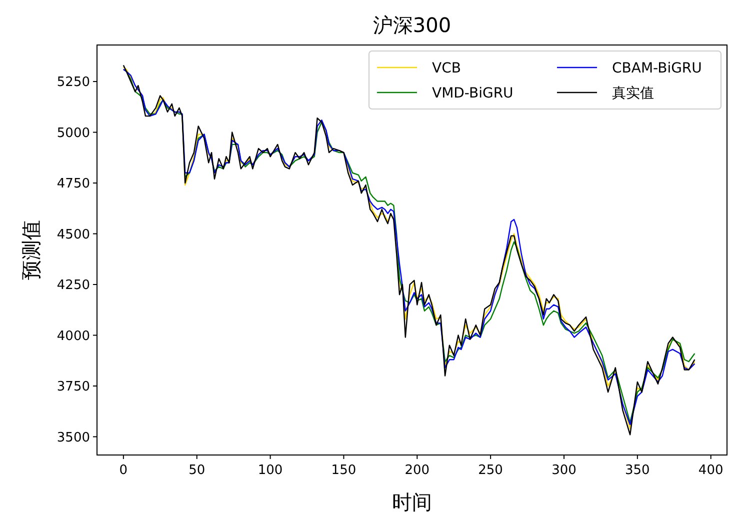 This screenshot has width=731, height=517. What do you see at coordinates (73, 234) in the screenshot?
I see `y-tick-label: 4500` at bounding box center [73, 234].